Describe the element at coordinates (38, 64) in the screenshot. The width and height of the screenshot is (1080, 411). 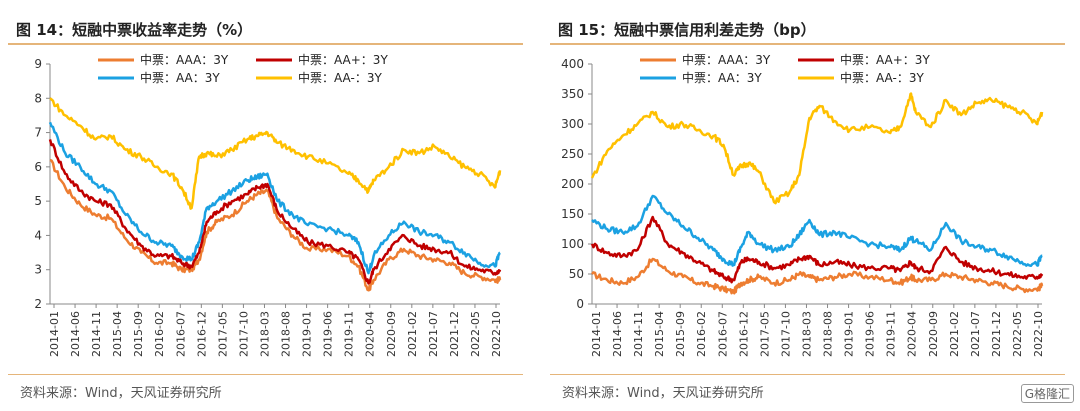
I see `y-tick-label: 9` at that location.